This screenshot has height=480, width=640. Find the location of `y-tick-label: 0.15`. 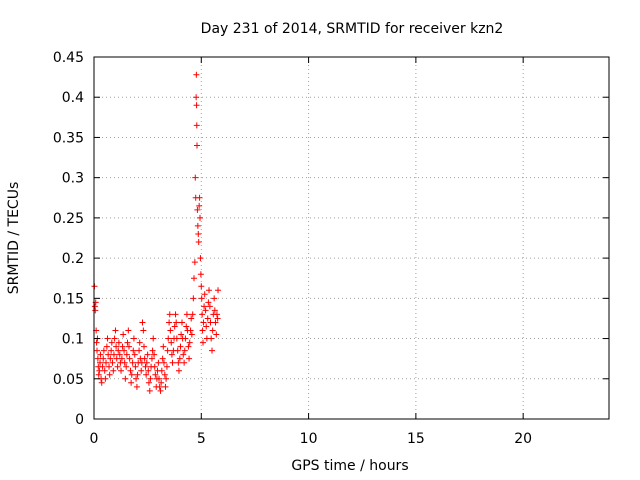

y-tick-label: 0.15 is located at coordinates (68, 299).